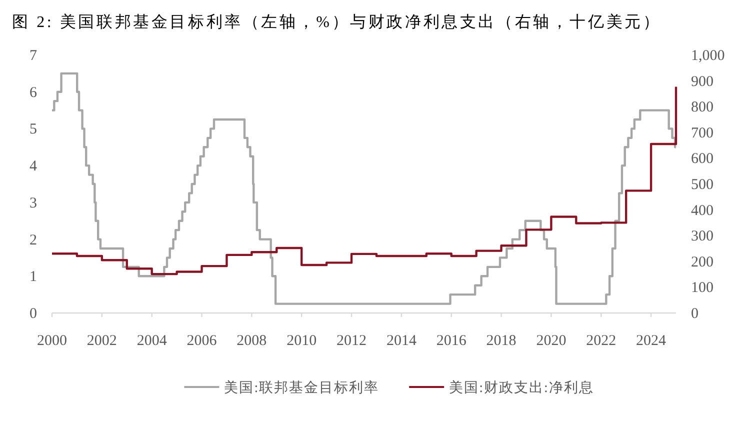 Image resolution: width=732 pixels, height=446 pixels. Describe the element at coordinates (702, 262) in the screenshot. I see `y2-tick-label: 200` at that location.